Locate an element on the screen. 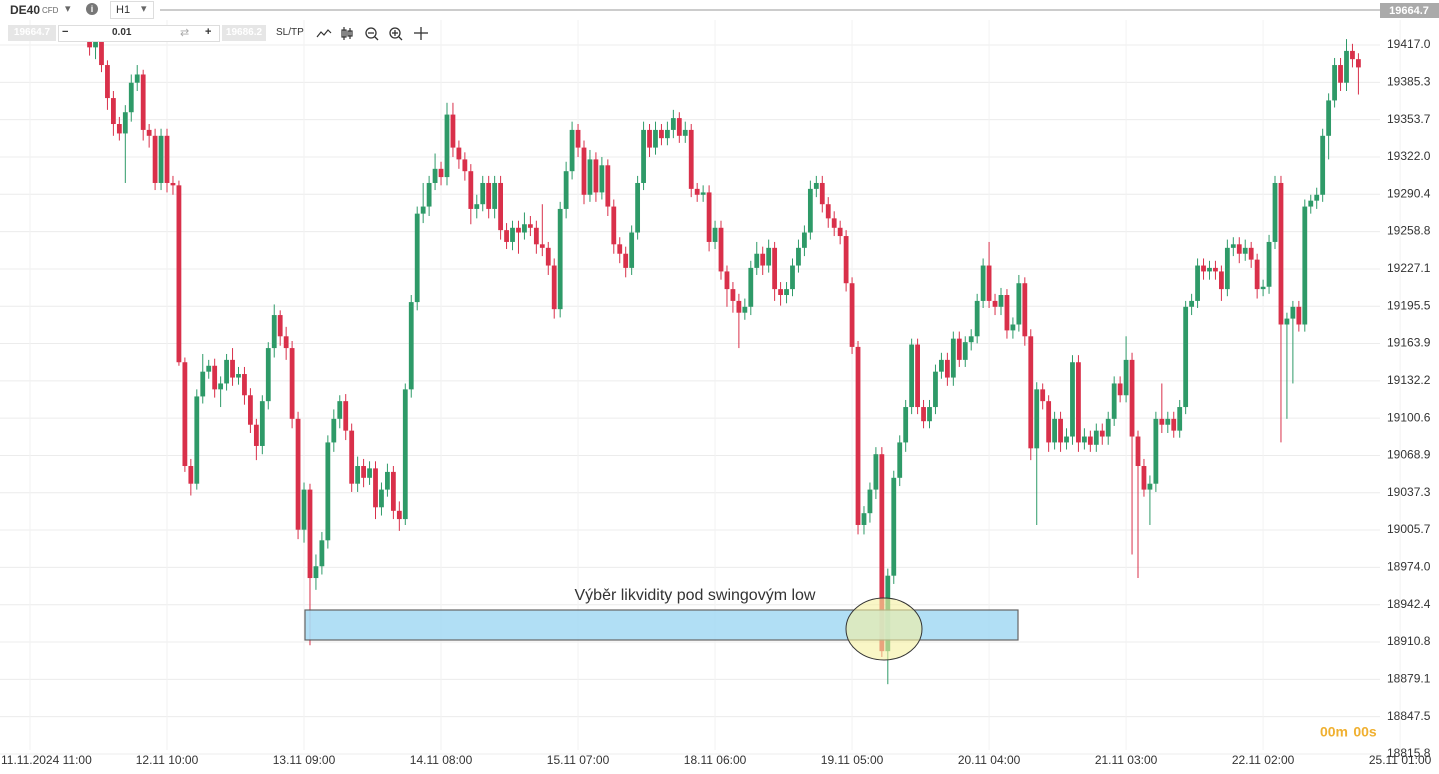  timer-minutes: 00m is located at coordinates (1334, 732).